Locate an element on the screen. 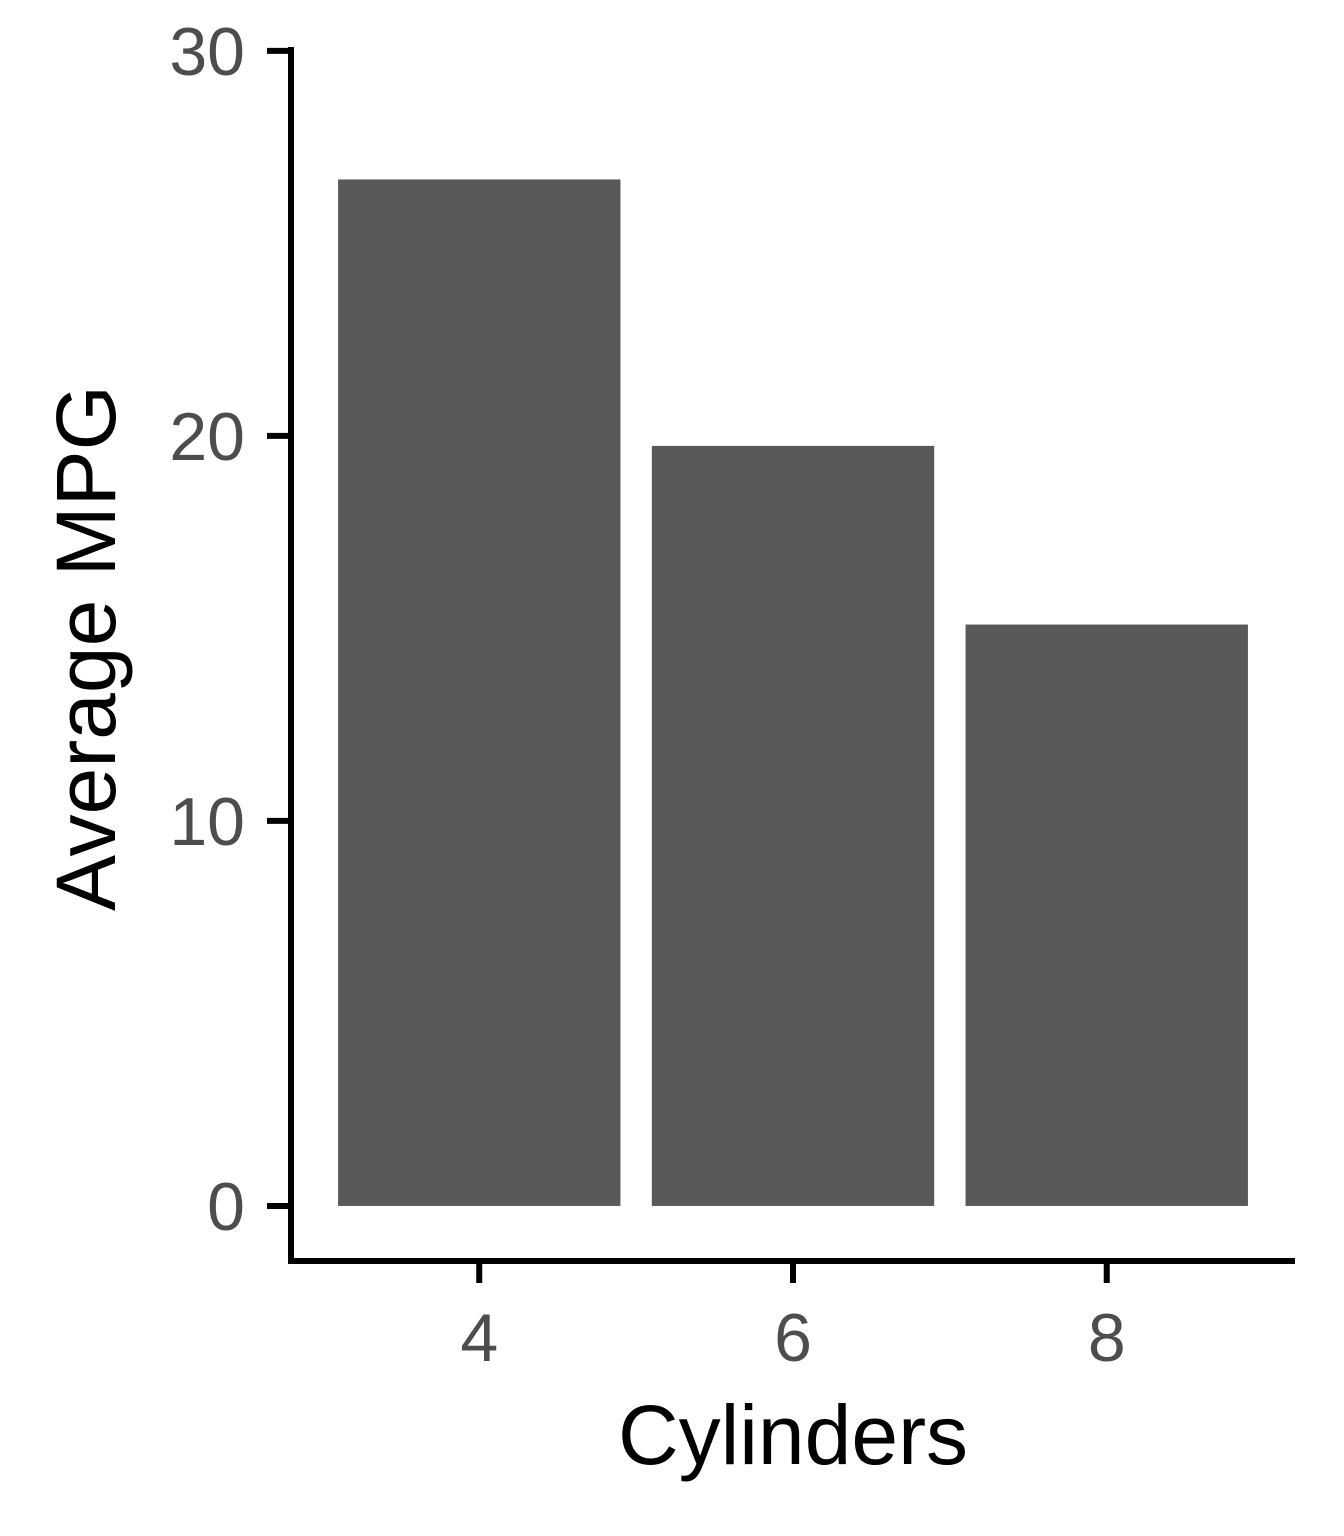 The width and height of the screenshot is (1344, 1536). y-axis-title: Average MPG is located at coordinates (86, 648).